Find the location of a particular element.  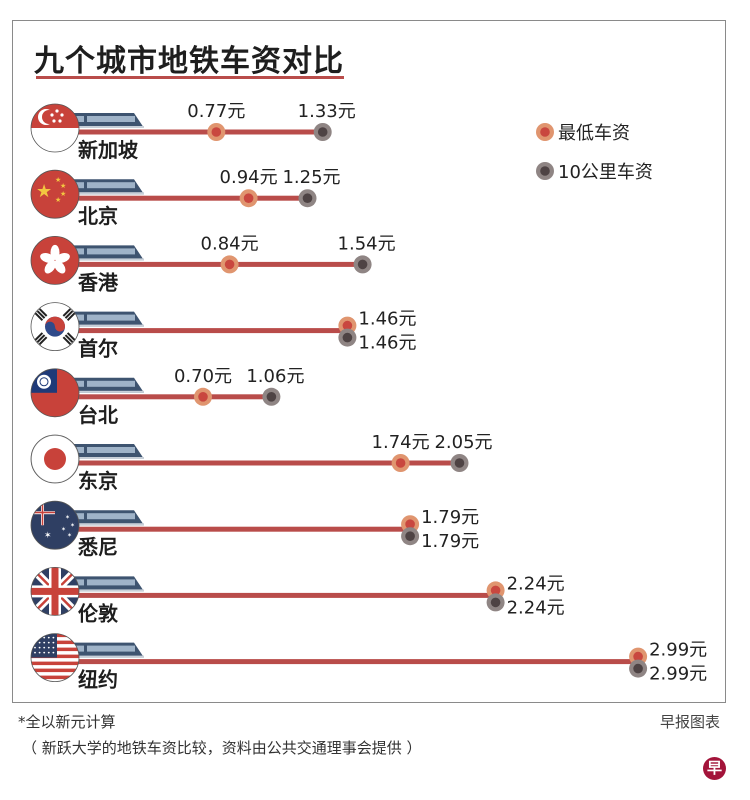

chart-row: ★★★★★北京 0.94元 1.25元 is located at coordinates (185, 197).